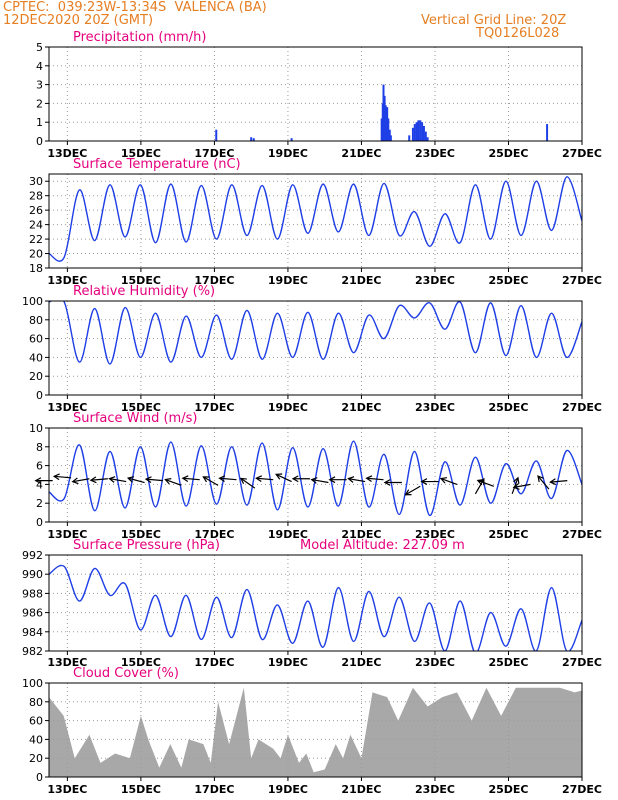 The image size is (618, 800). What do you see at coordinates (32, 651) in the screenshot?
I see `y-tick-label: 982` at bounding box center [32, 651].